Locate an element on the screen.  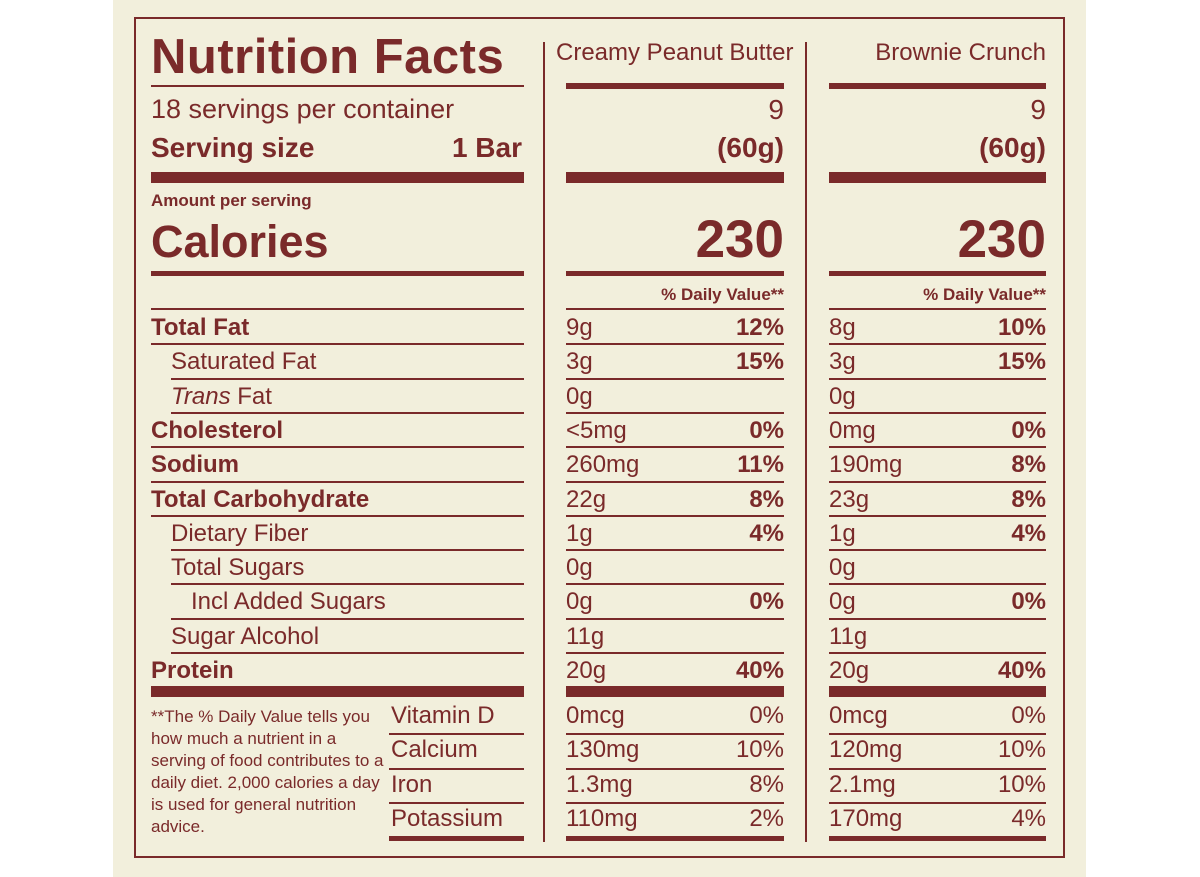
nutrient-amount: 260mg is located at coordinates (603, 464).